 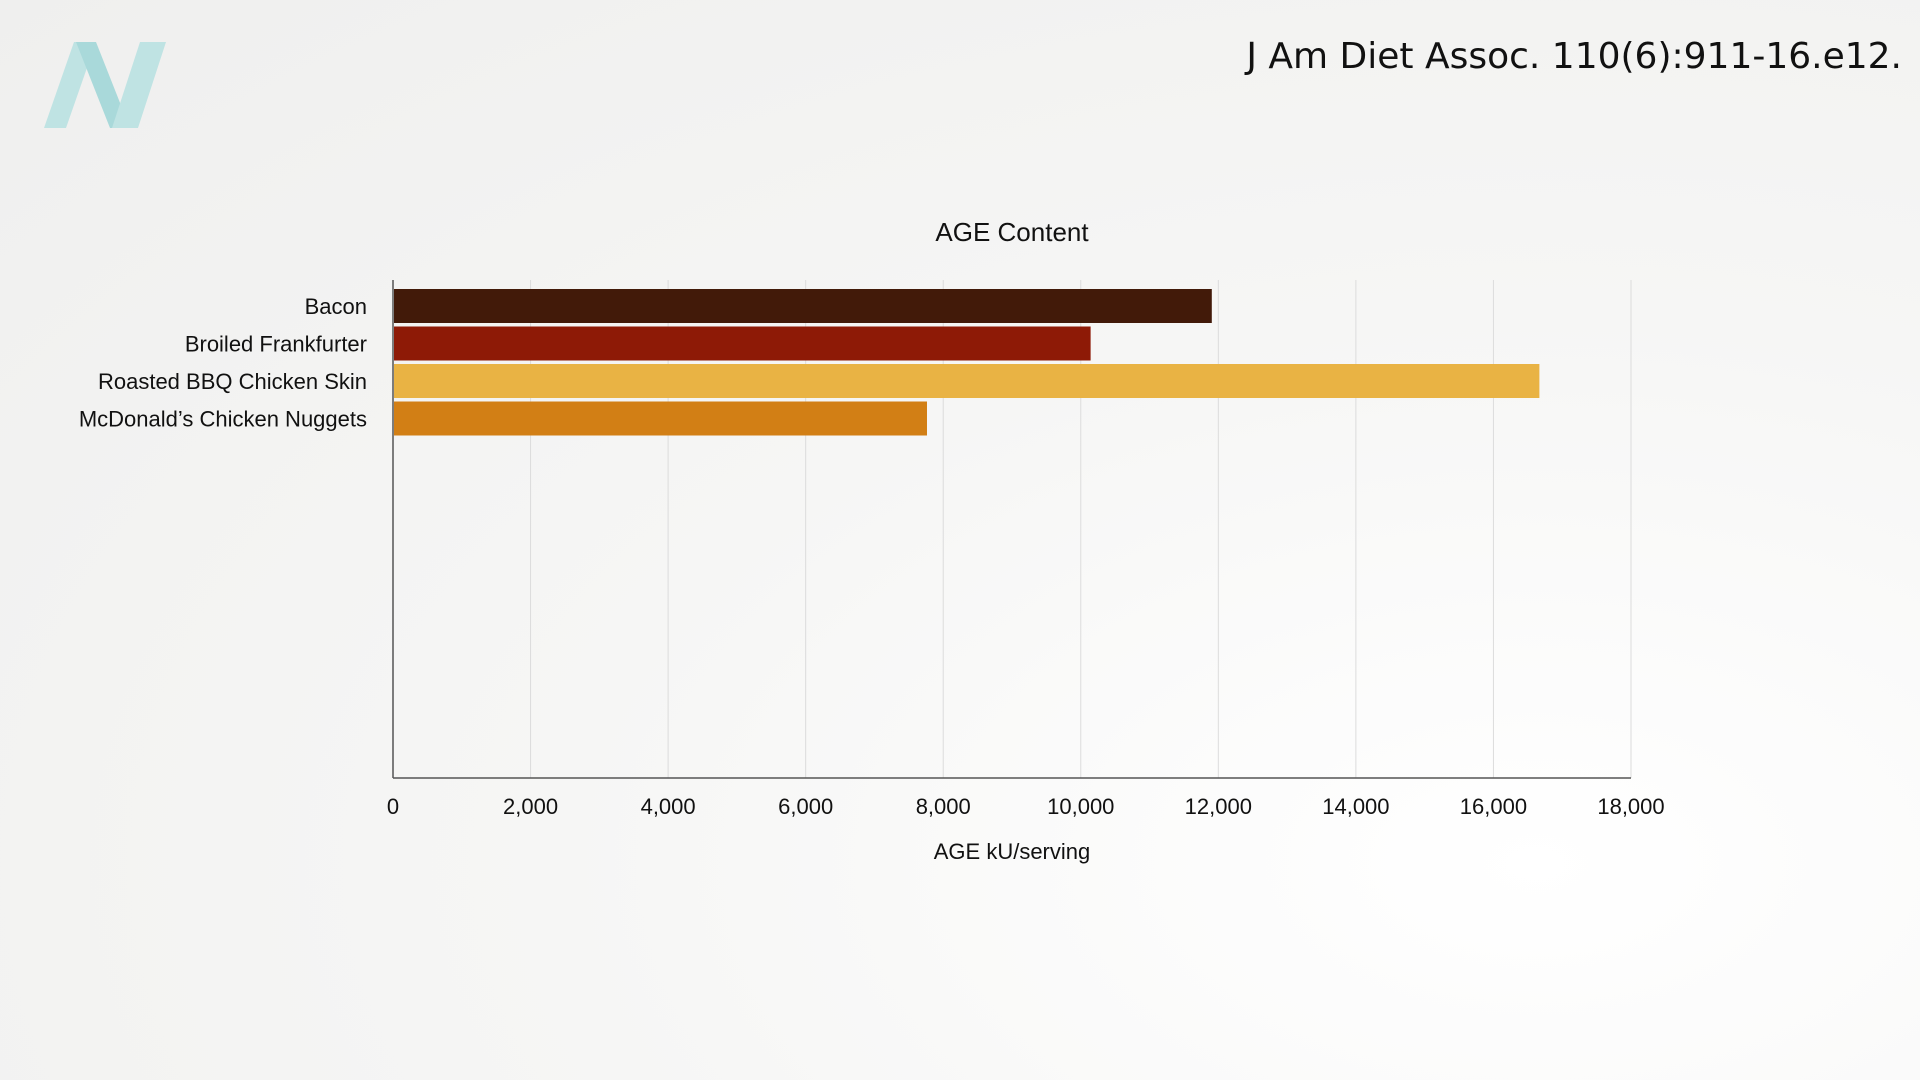 I want to click on x-tick-label: 6,000, so click(x=805, y=806).